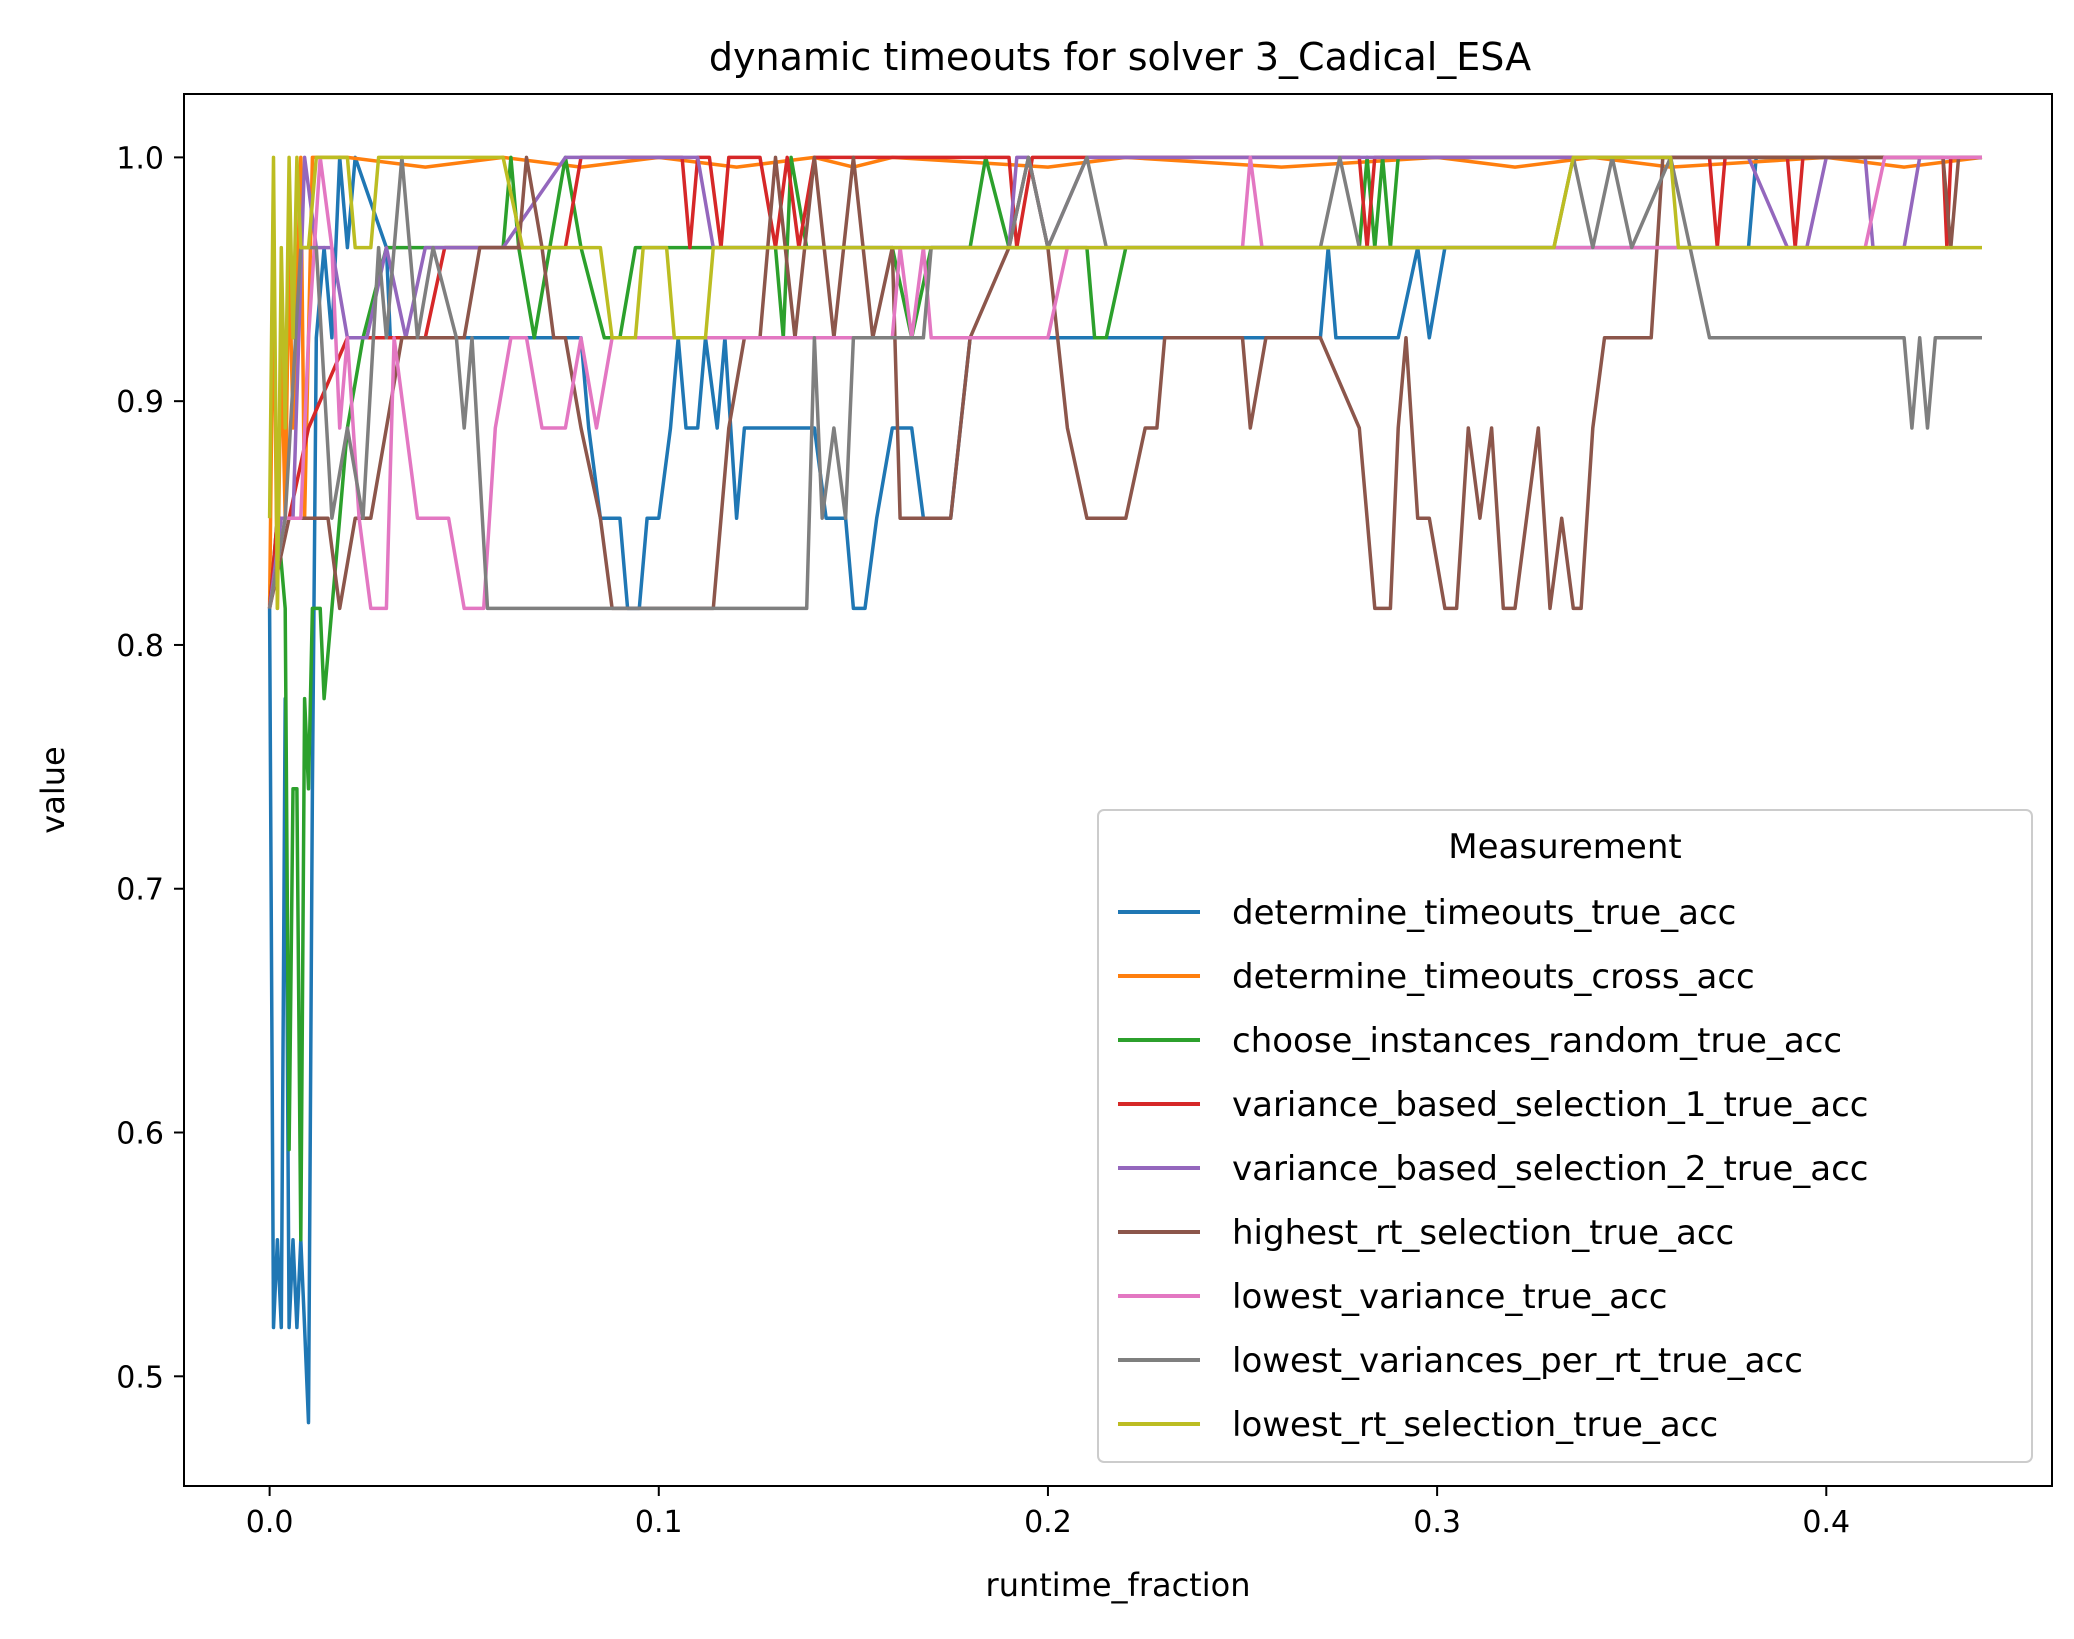  Describe the element at coordinates (1437, 1522) in the screenshot. I see `x-tick-label: 0.3` at that location.